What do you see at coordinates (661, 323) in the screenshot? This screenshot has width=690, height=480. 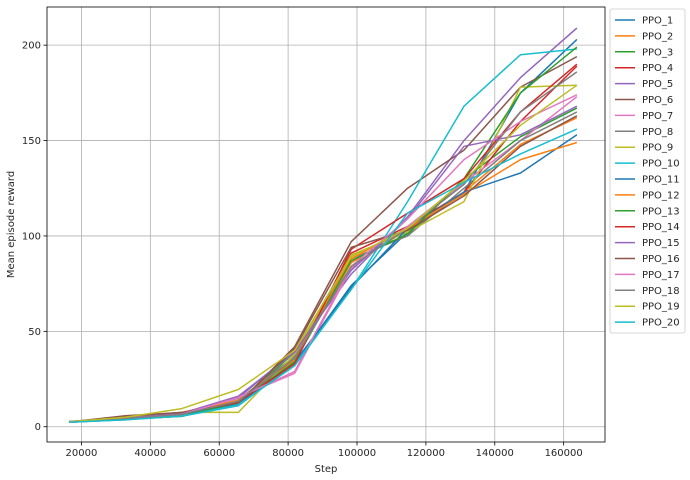 I see `legend-label: PPO_20` at bounding box center [661, 323].